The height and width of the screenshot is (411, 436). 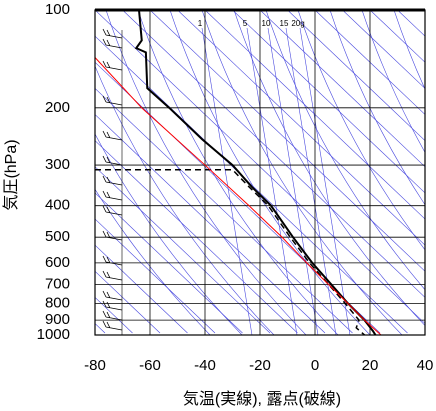 What do you see at coordinates (57, 284) in the screenshot?
I see `y-tick-label: 700` at bounding box center [57, 284].